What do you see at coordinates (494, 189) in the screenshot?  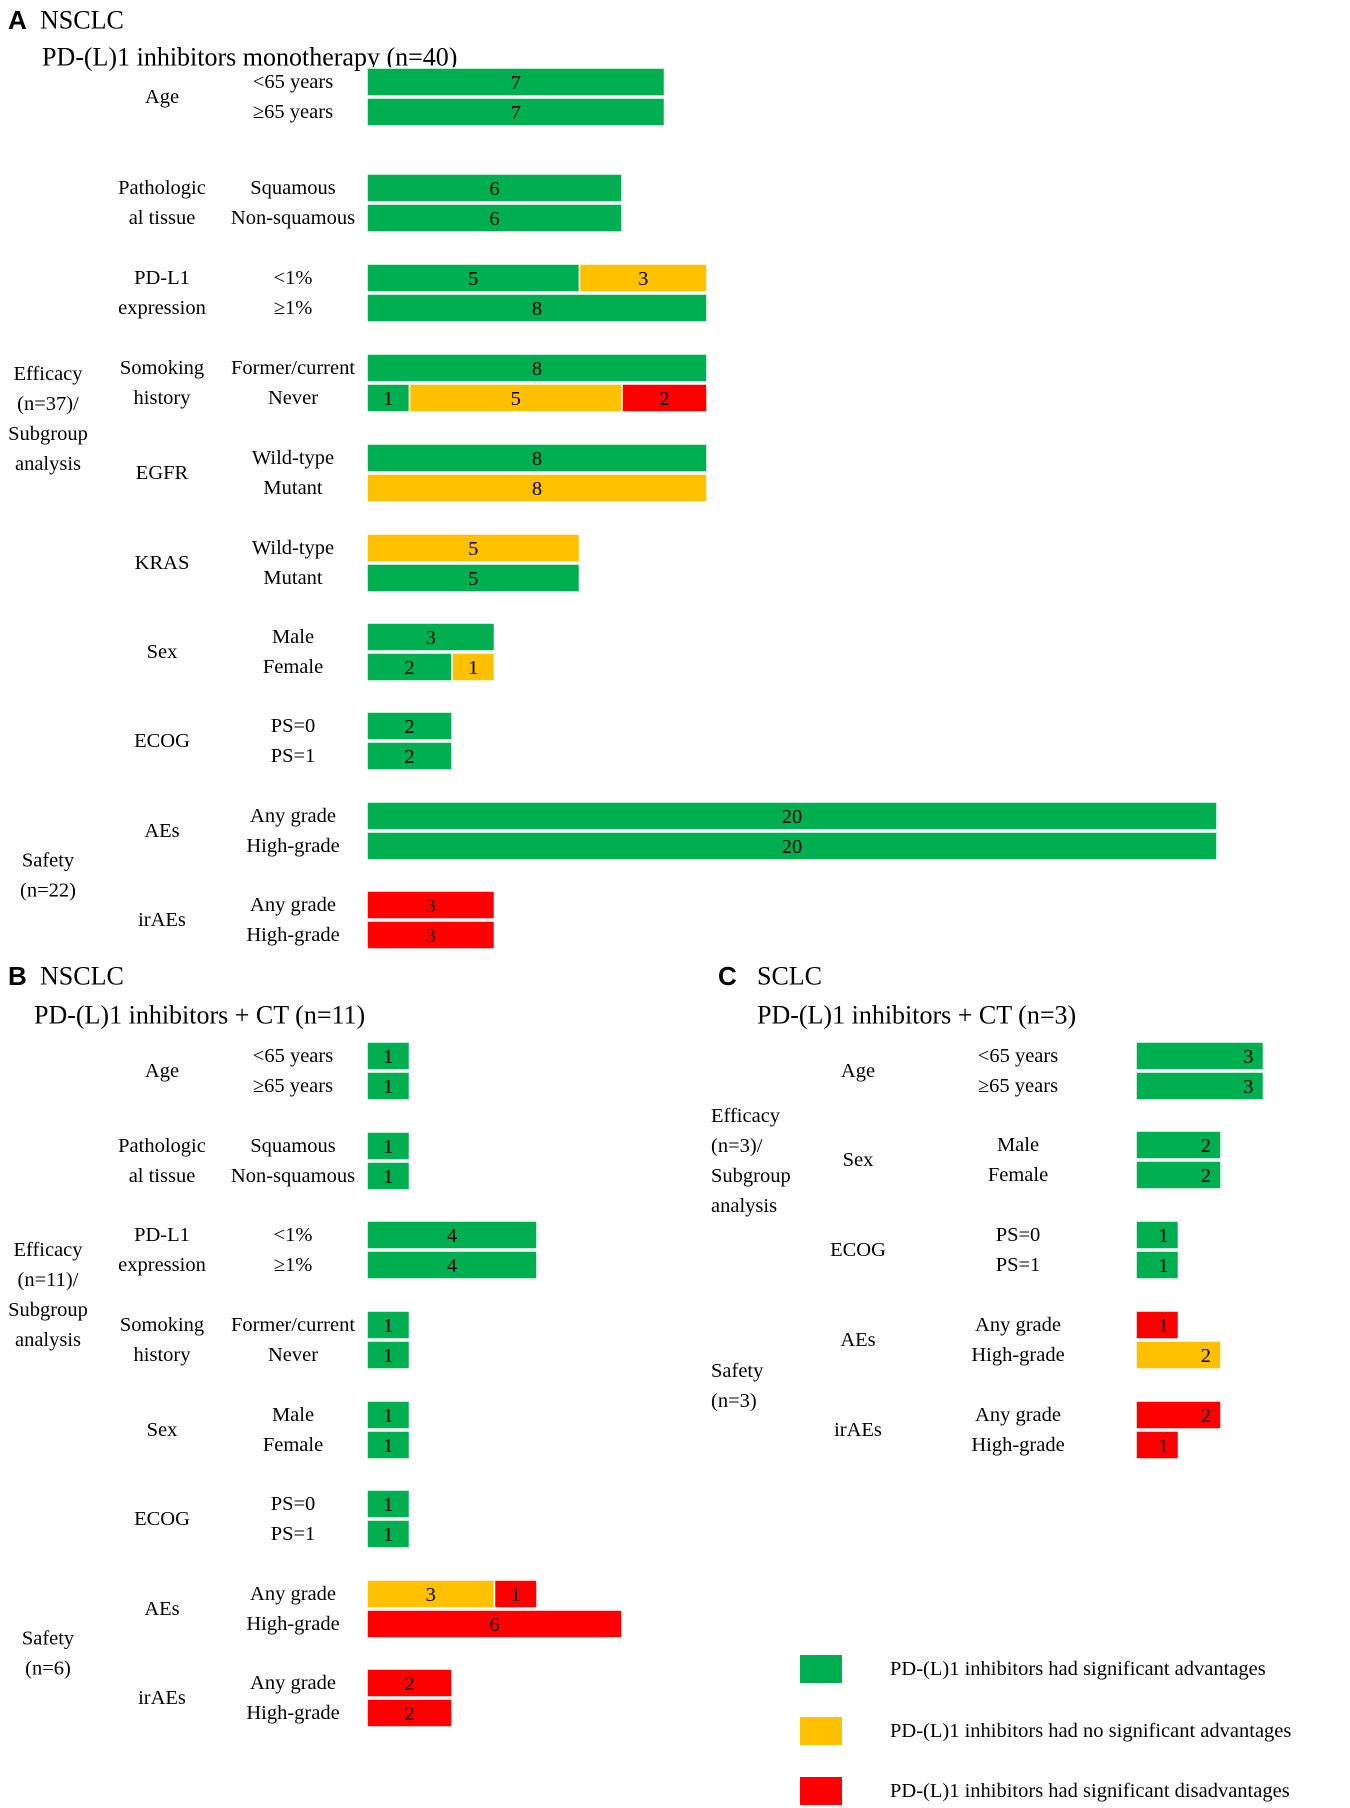 I see `bar-value-label: 6` at bounding box center [494, 189].